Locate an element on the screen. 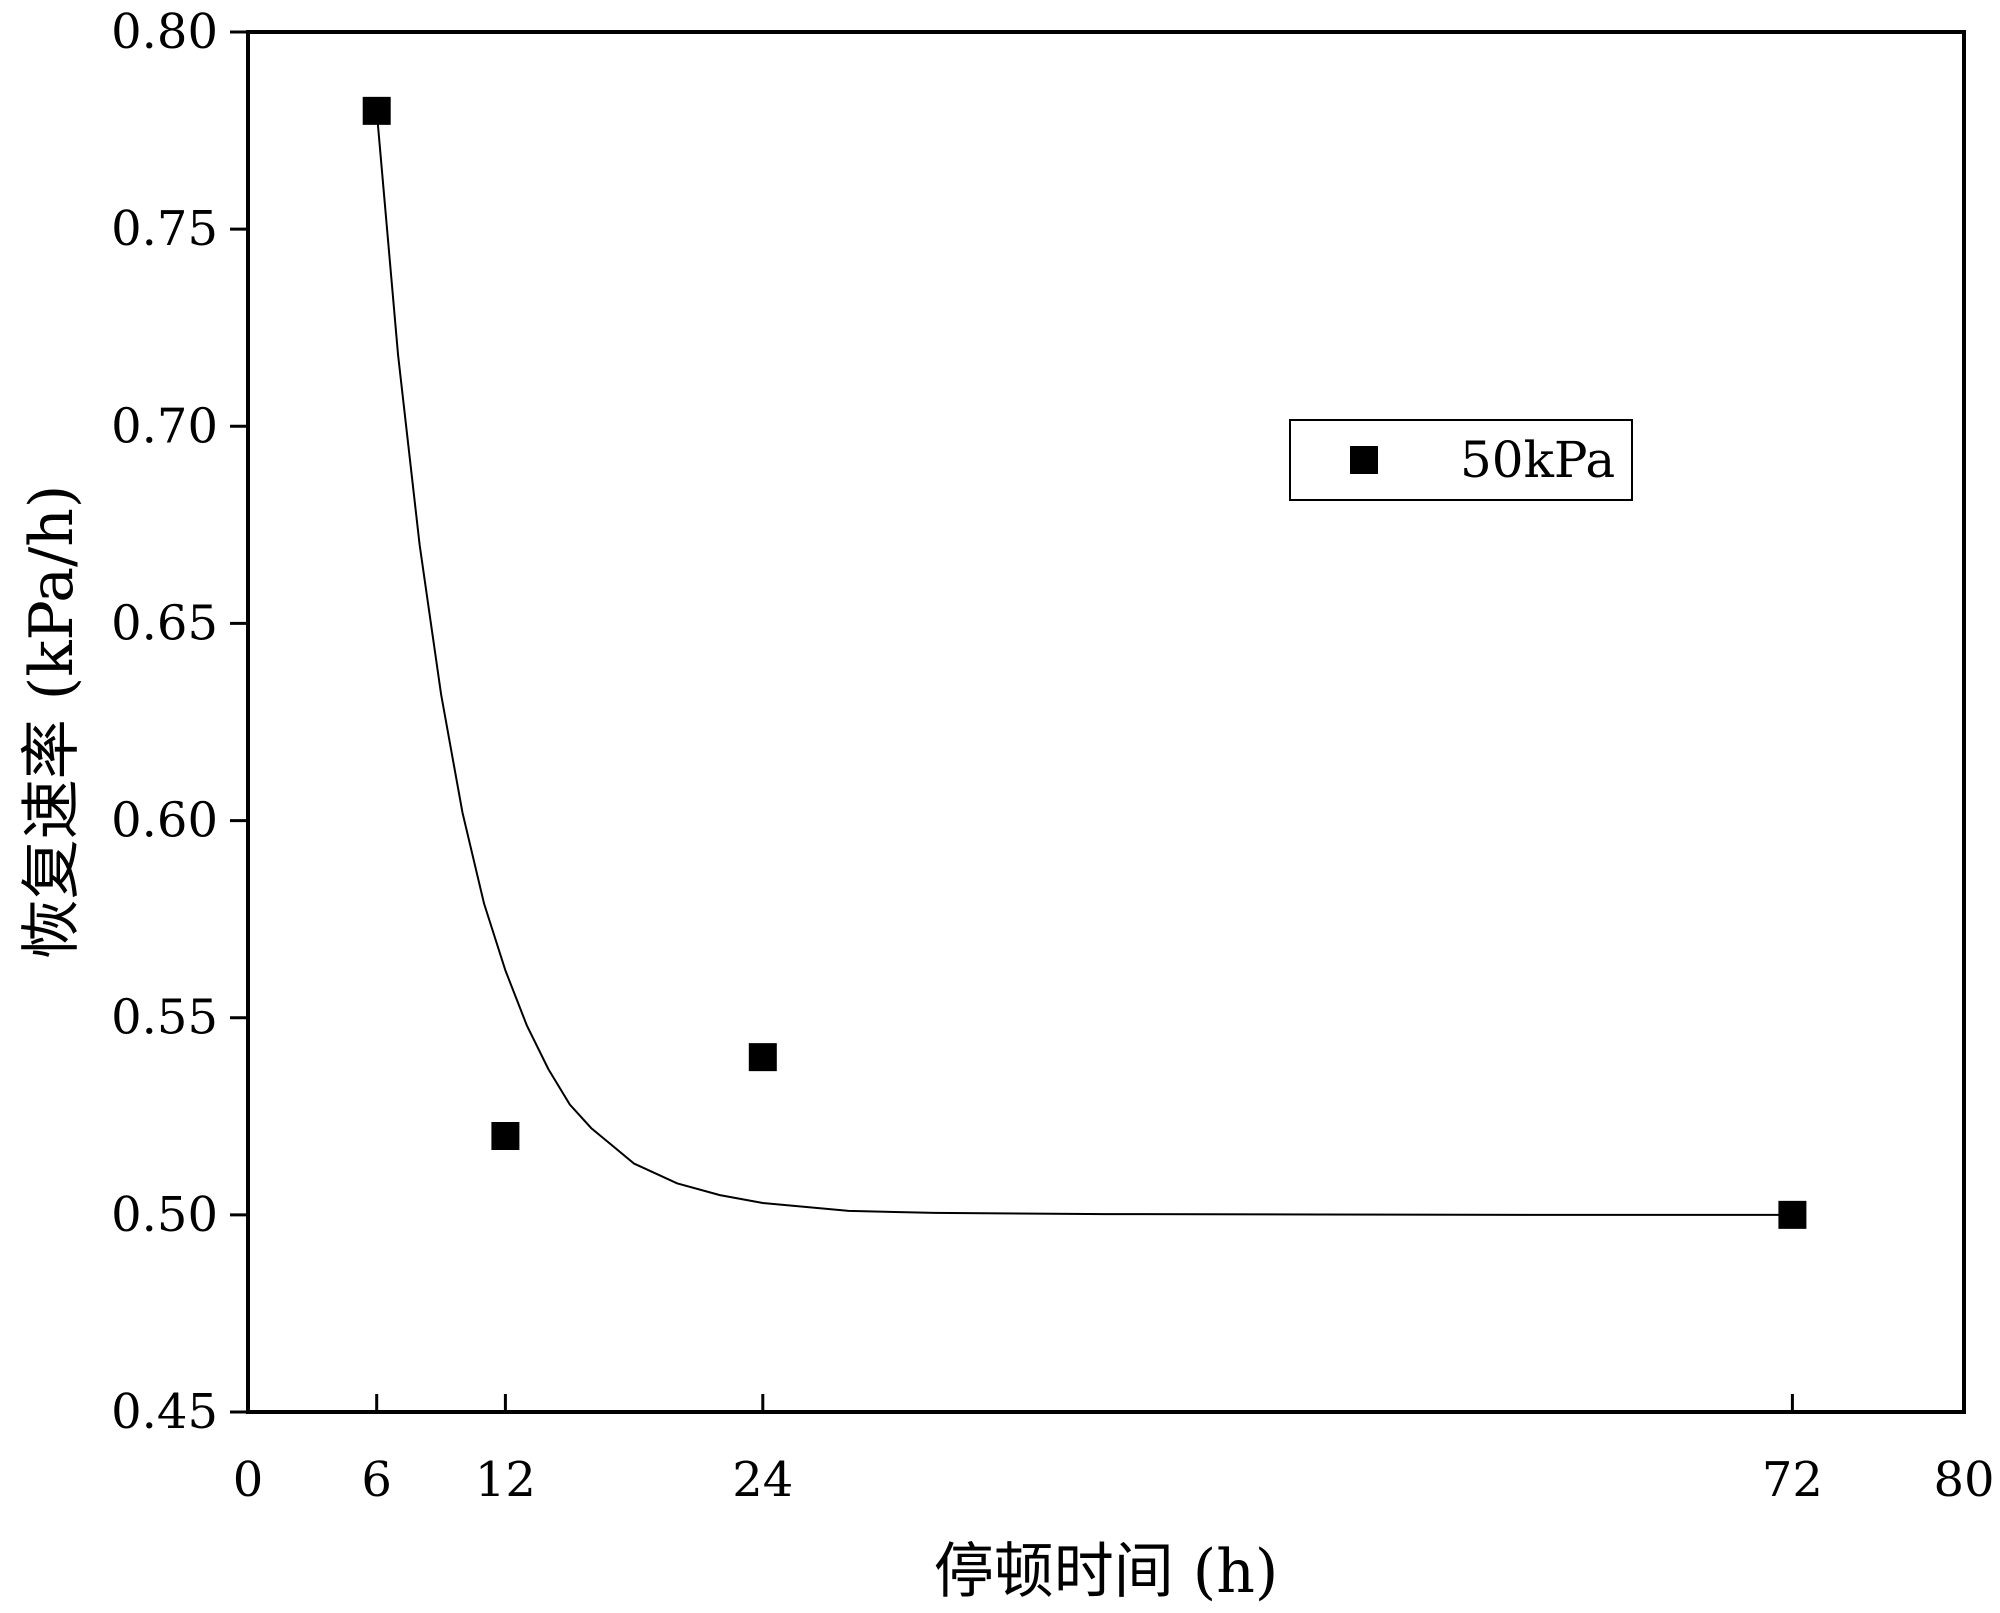 This screenshot has height=1613, width=2000. legend-marker is located at coordinates (1364, 460).